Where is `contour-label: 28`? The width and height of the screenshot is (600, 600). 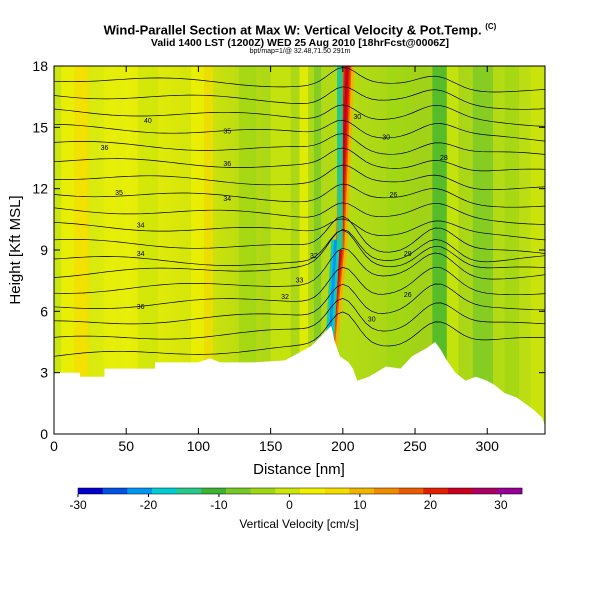 contour-label: 28 is located at coordinates (444, 158).